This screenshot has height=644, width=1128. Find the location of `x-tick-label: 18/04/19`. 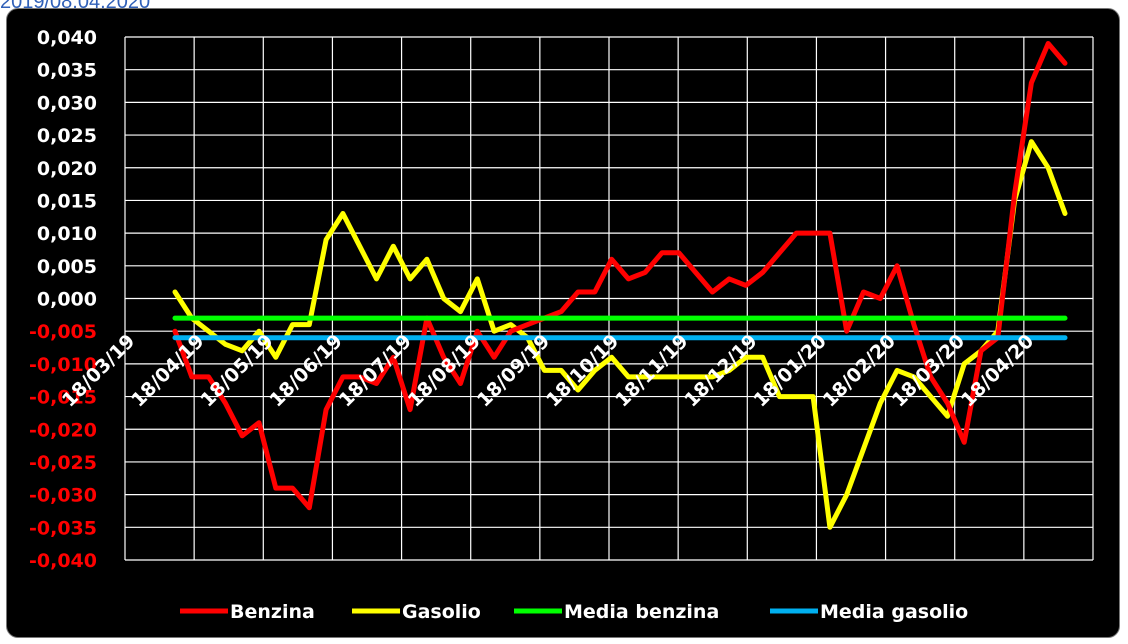

x-tick-label: 18/04/19 is located at coordinates (167, 370).